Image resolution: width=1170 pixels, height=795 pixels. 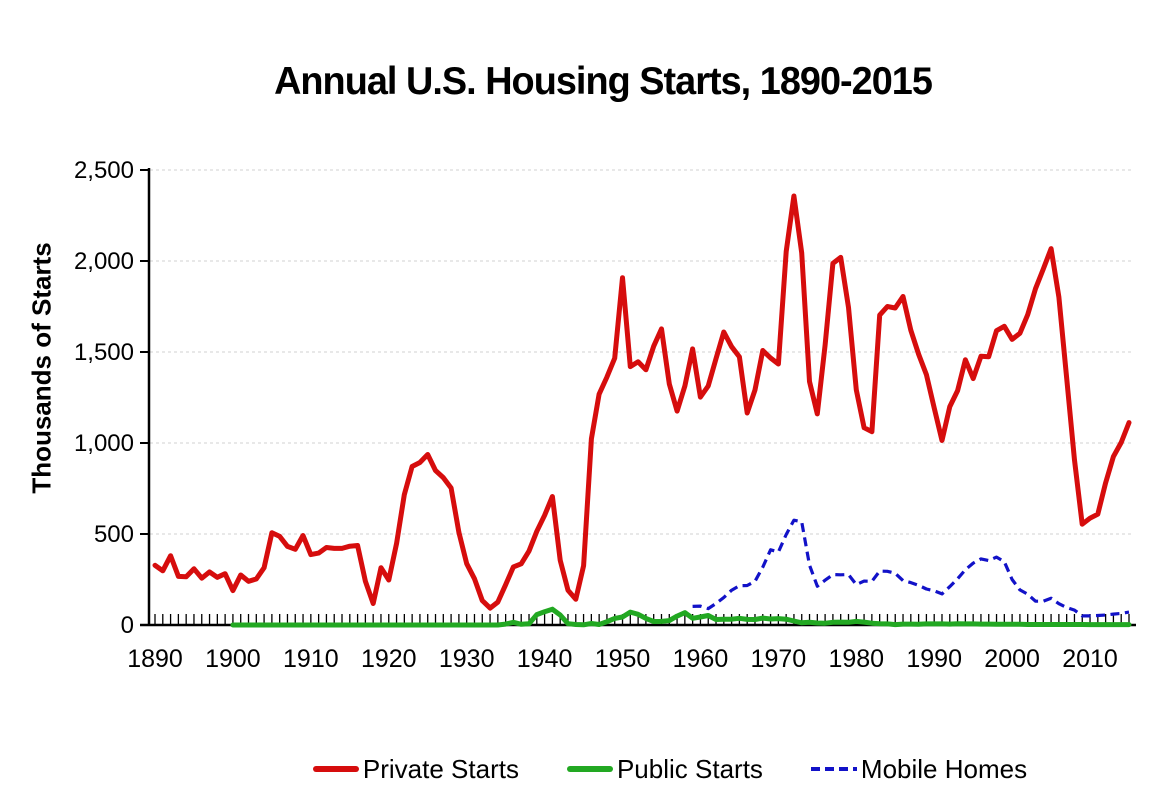 I want to click on x-tick-label-2010: 2010, so click(x=1090, y=659).